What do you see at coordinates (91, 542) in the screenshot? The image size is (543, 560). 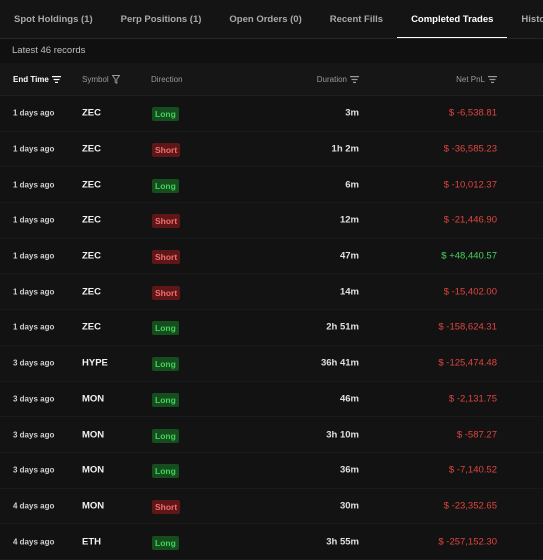 I see `symbol-cell: ETH` at bounding box center [91, 542].